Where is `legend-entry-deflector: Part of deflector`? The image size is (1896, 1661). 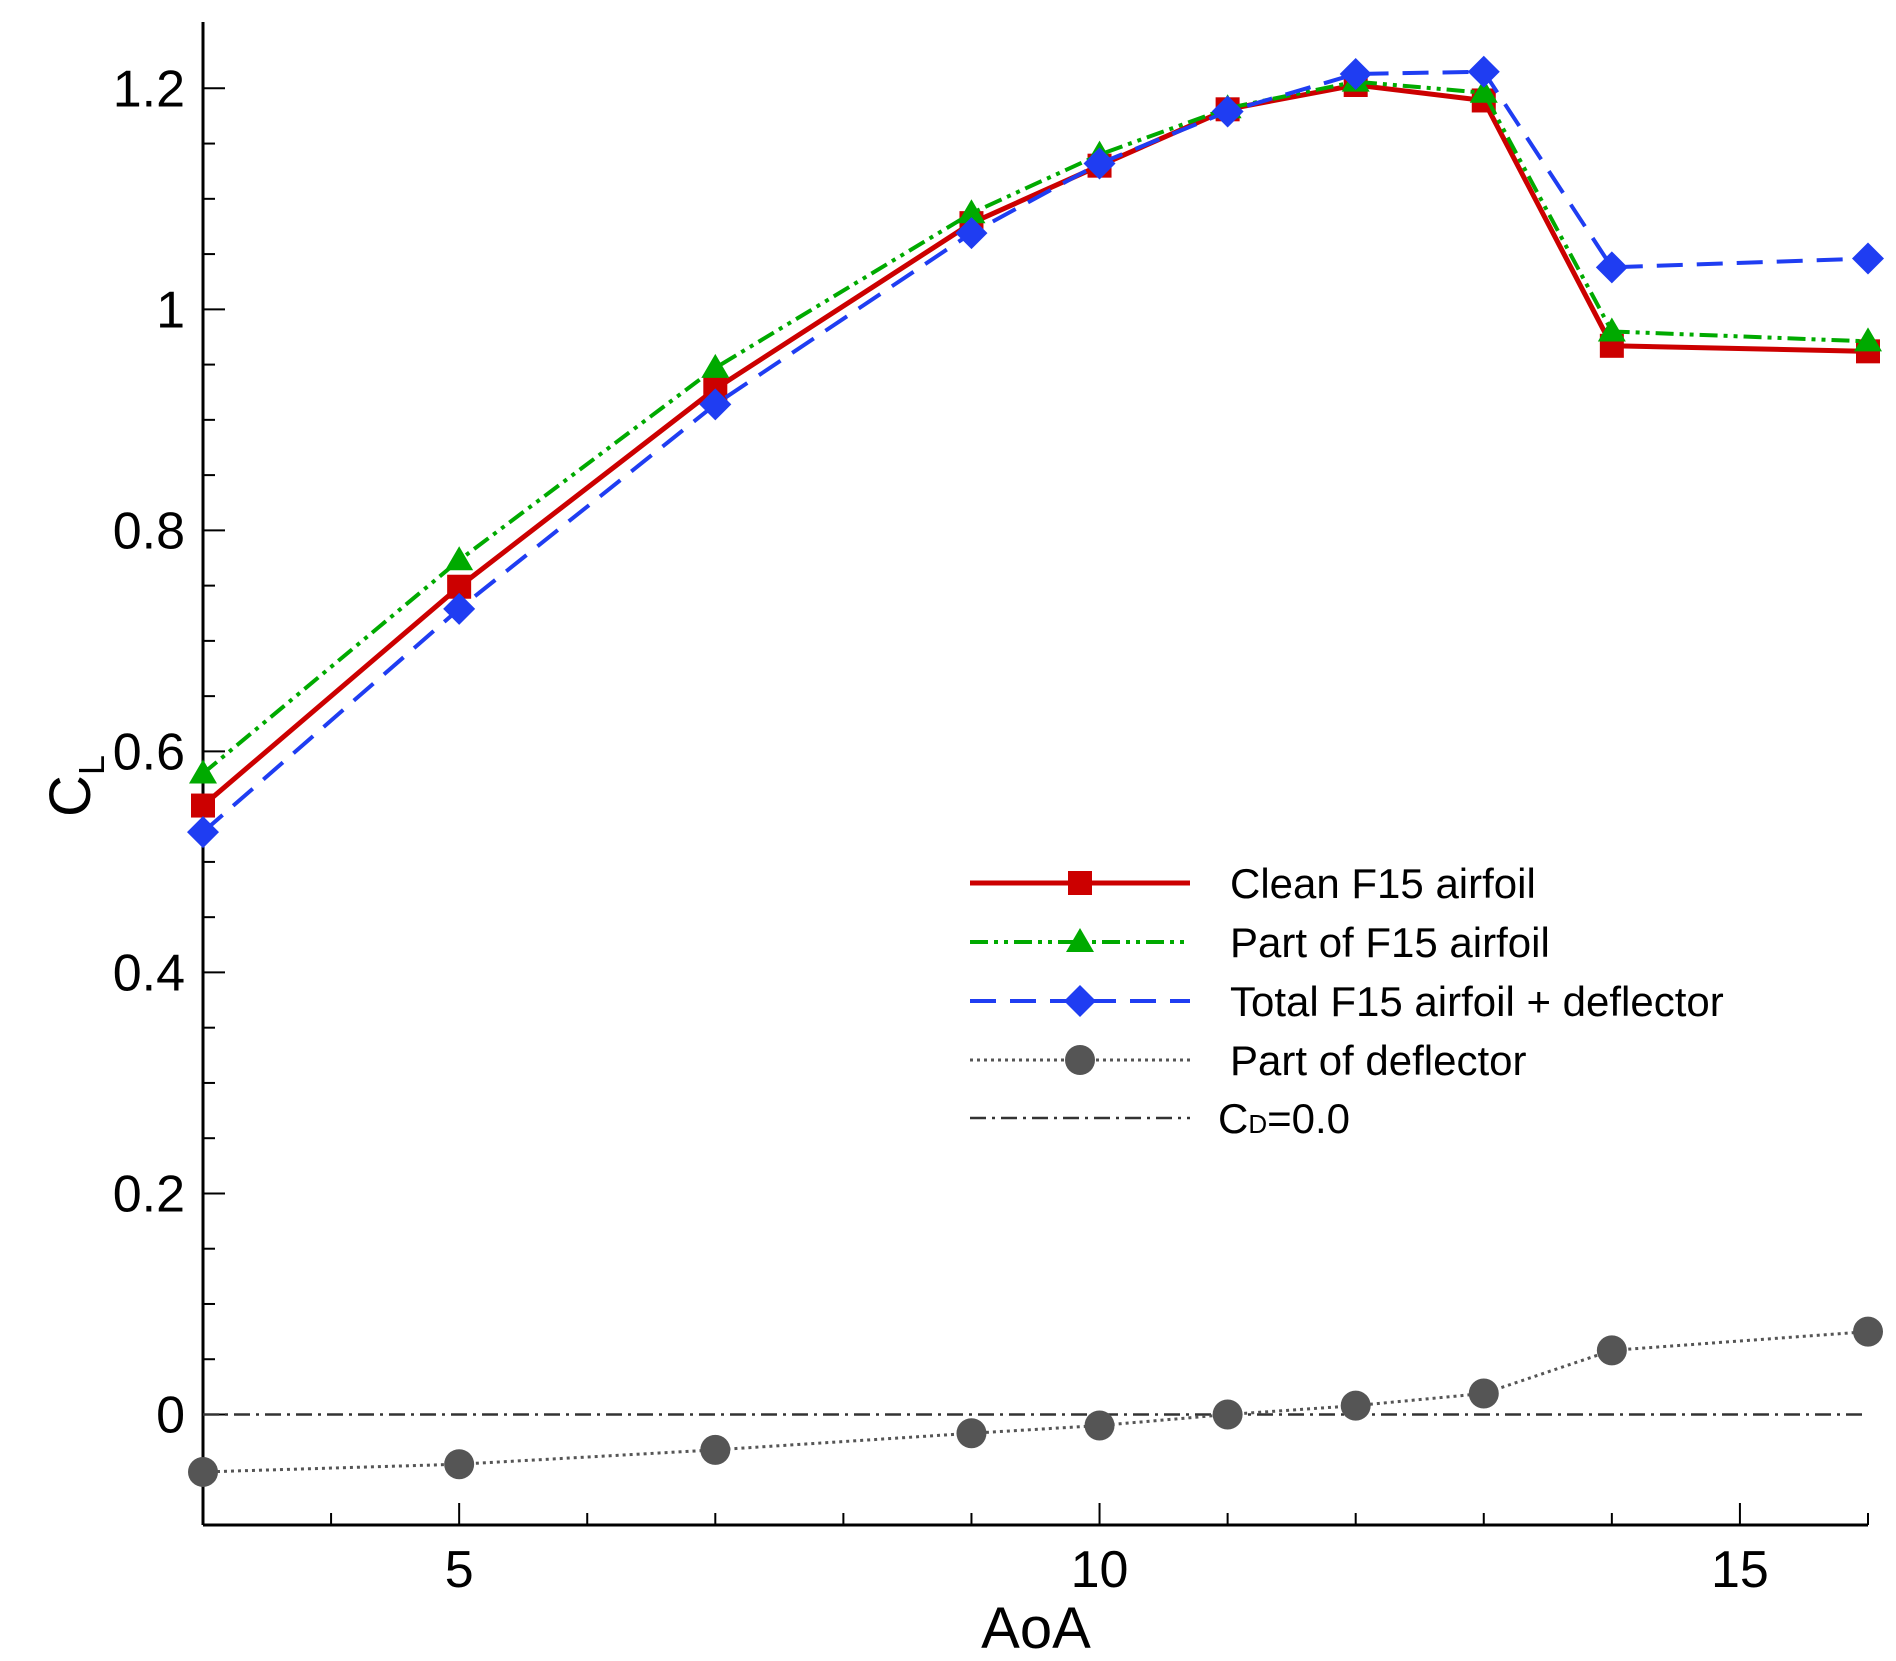 legend-entry-deflector: Part of deflector is located at coordinates (1248, 1060).